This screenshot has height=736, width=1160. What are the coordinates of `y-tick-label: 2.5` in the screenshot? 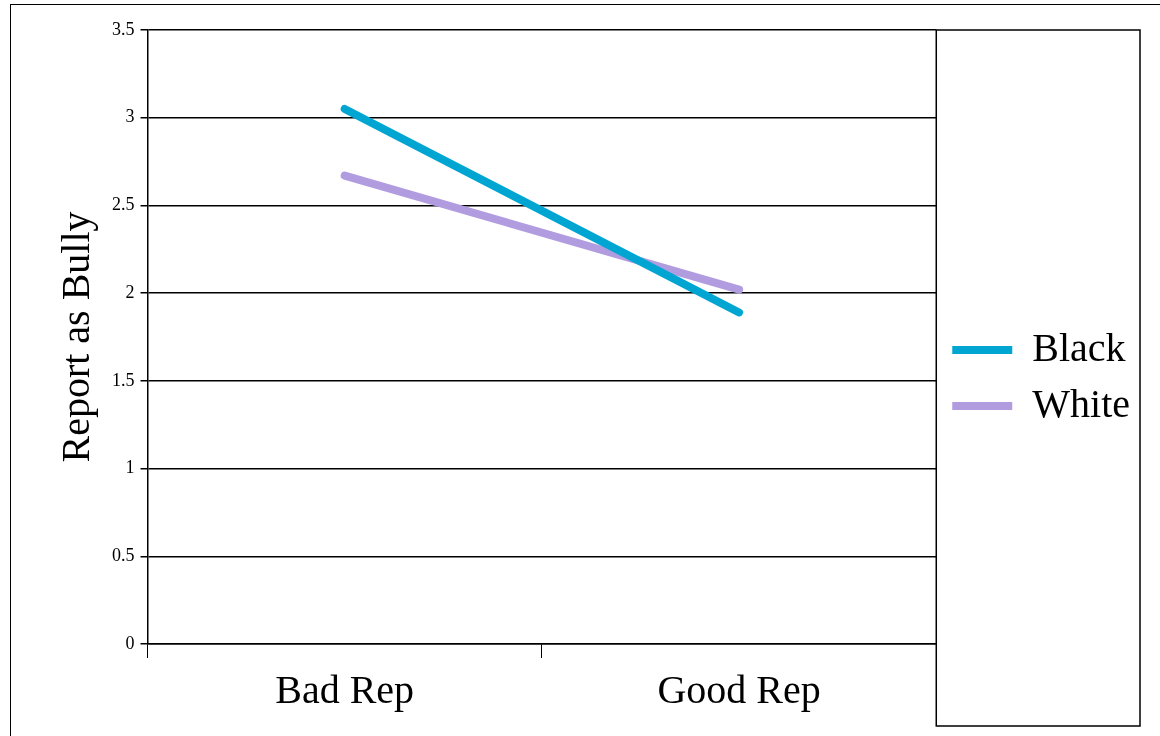 It's located at (123, 204).